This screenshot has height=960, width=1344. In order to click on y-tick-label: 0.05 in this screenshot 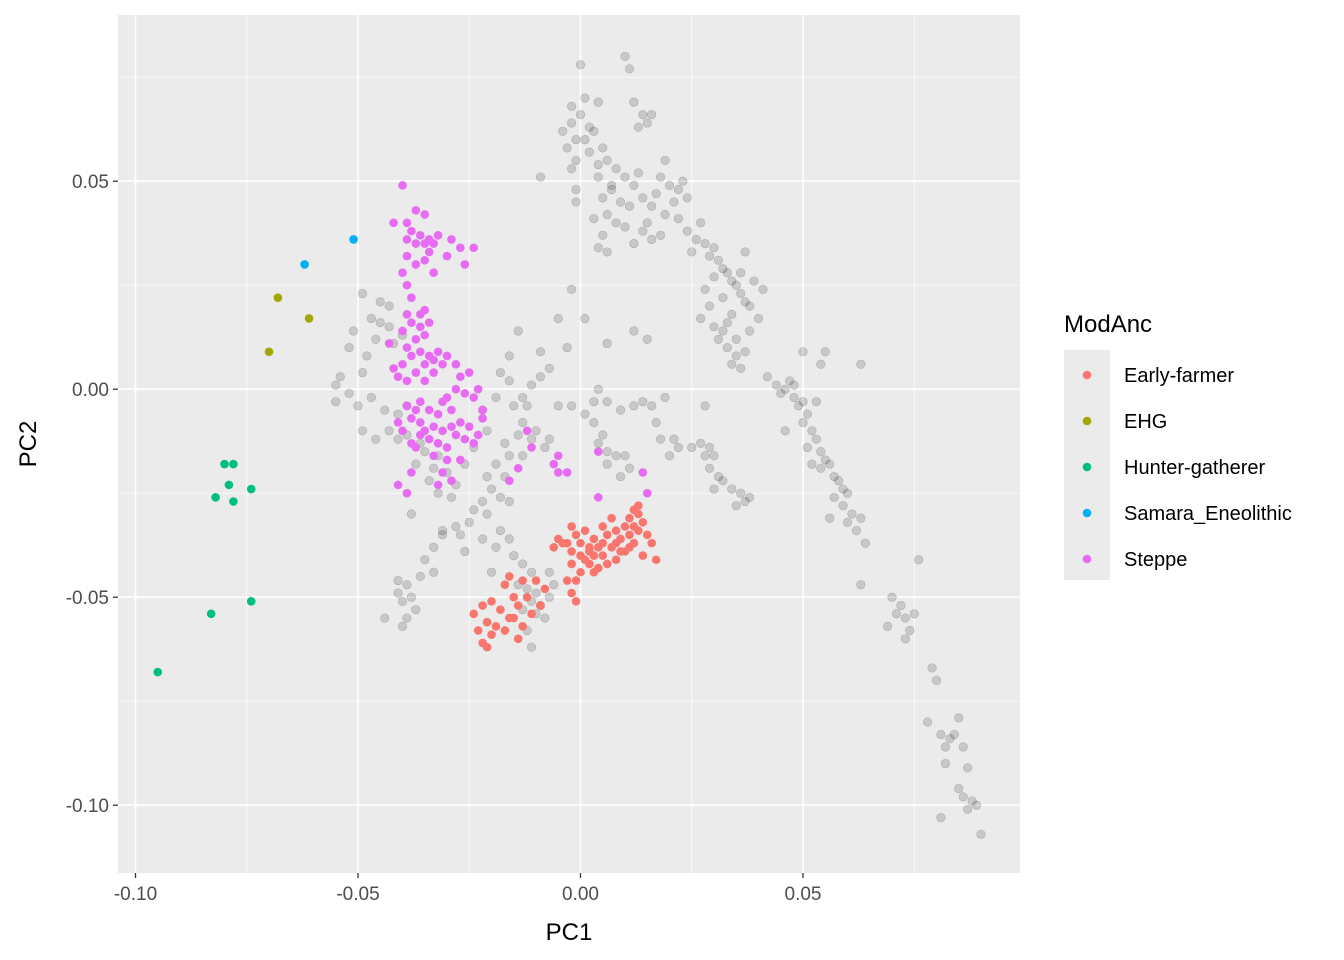, I will do `click(90, 182)`.